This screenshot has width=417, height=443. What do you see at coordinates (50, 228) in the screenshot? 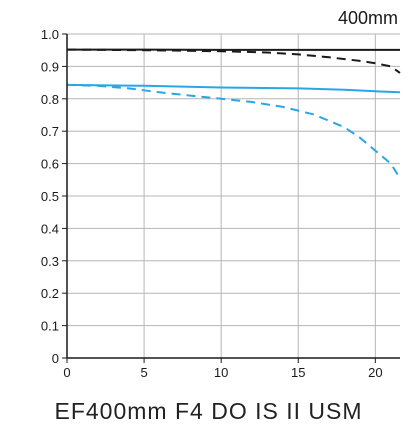
I see `y-tick-label: 0.4` at bounding box center [50, 228].